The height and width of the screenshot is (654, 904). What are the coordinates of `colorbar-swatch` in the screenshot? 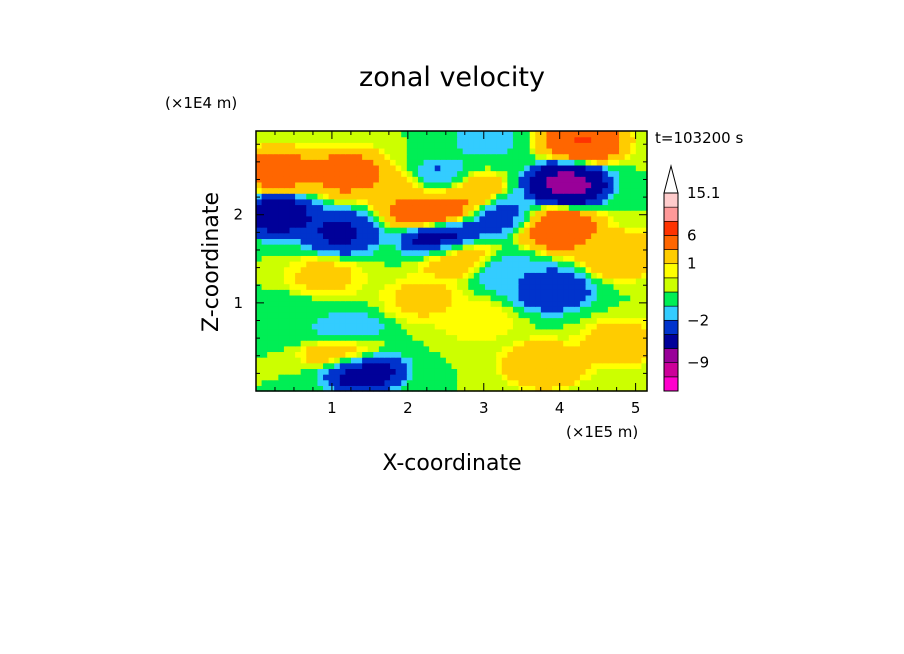 It's located at (671, 299).